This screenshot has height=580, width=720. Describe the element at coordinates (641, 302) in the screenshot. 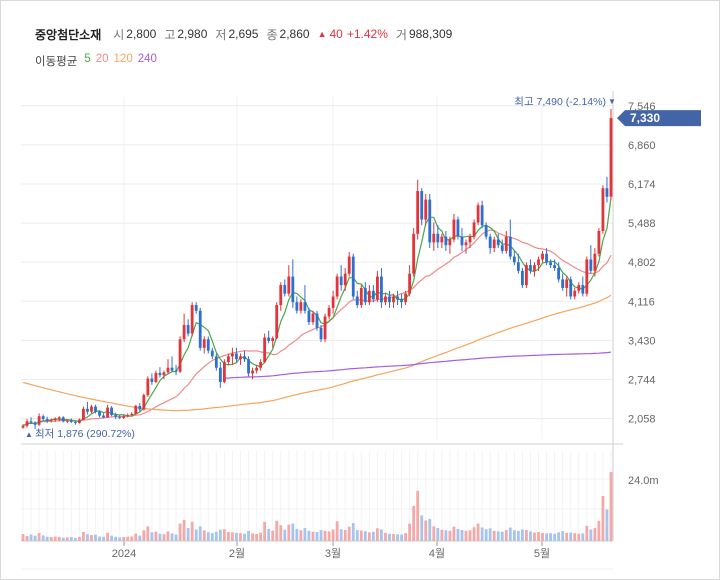

I see `y-tick-label: 4,116` at that location.